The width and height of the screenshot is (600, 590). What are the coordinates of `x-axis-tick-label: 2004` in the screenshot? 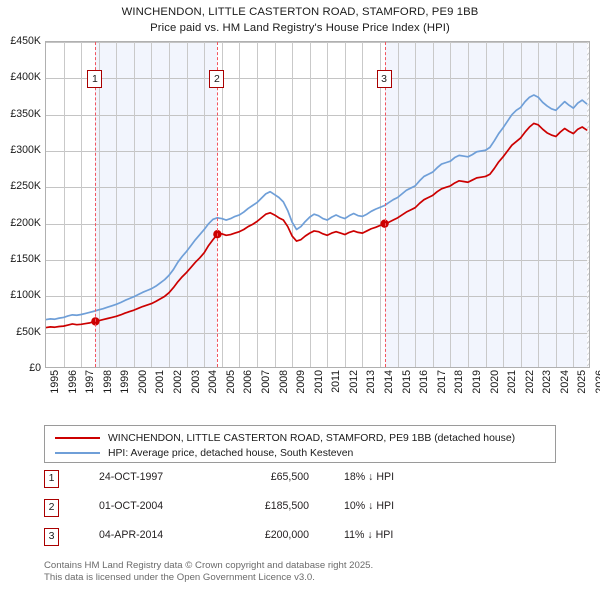 It's located at (213, 382).